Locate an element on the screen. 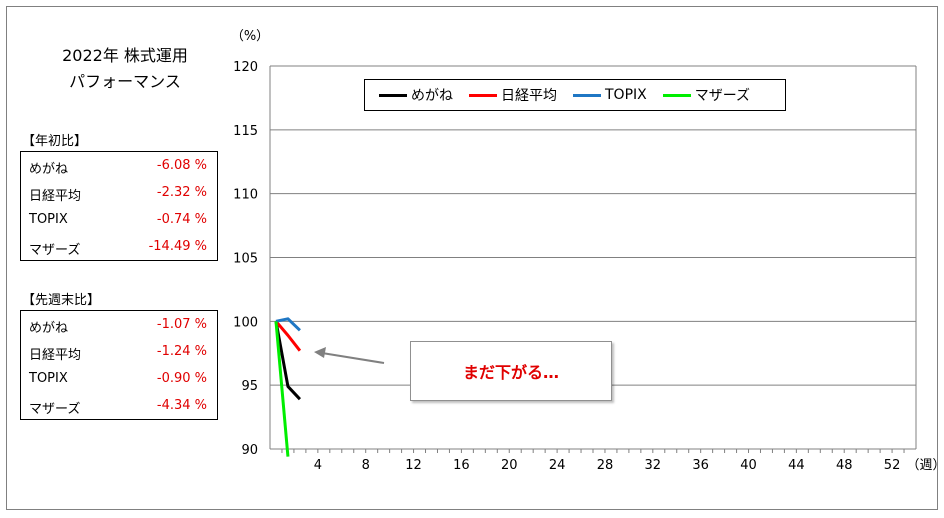 This screenshot has height=518, width=944. x-tick-label: 12 is located at coordinates (413, 465).